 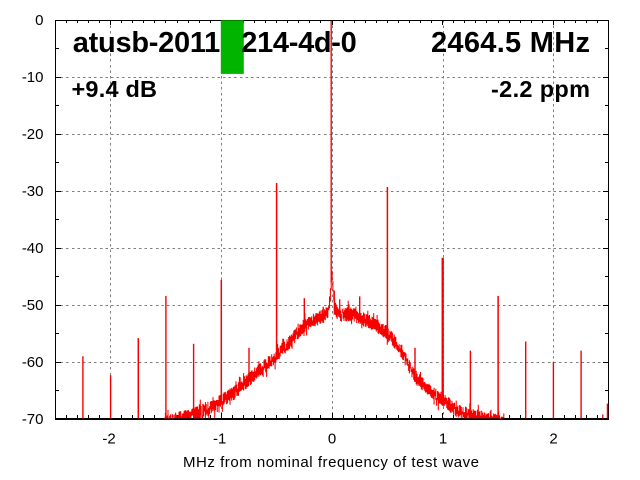 I want to click on svg-text: -40, so click(x=33, y=248).